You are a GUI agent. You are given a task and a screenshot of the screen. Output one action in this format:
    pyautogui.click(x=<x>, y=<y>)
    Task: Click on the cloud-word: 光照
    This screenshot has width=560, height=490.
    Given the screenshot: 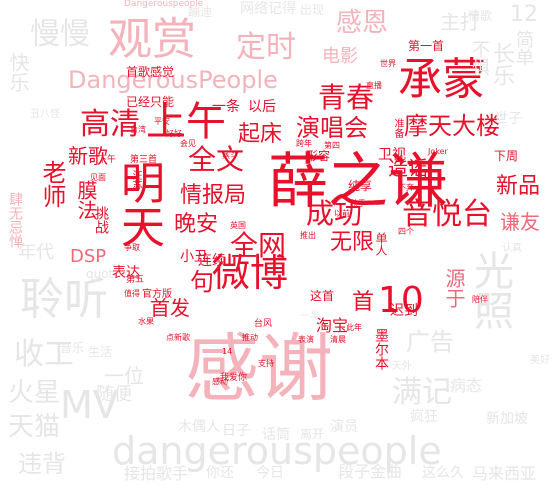 What is the action you would take?
    pyautogui.click(x=490, y=290)
    